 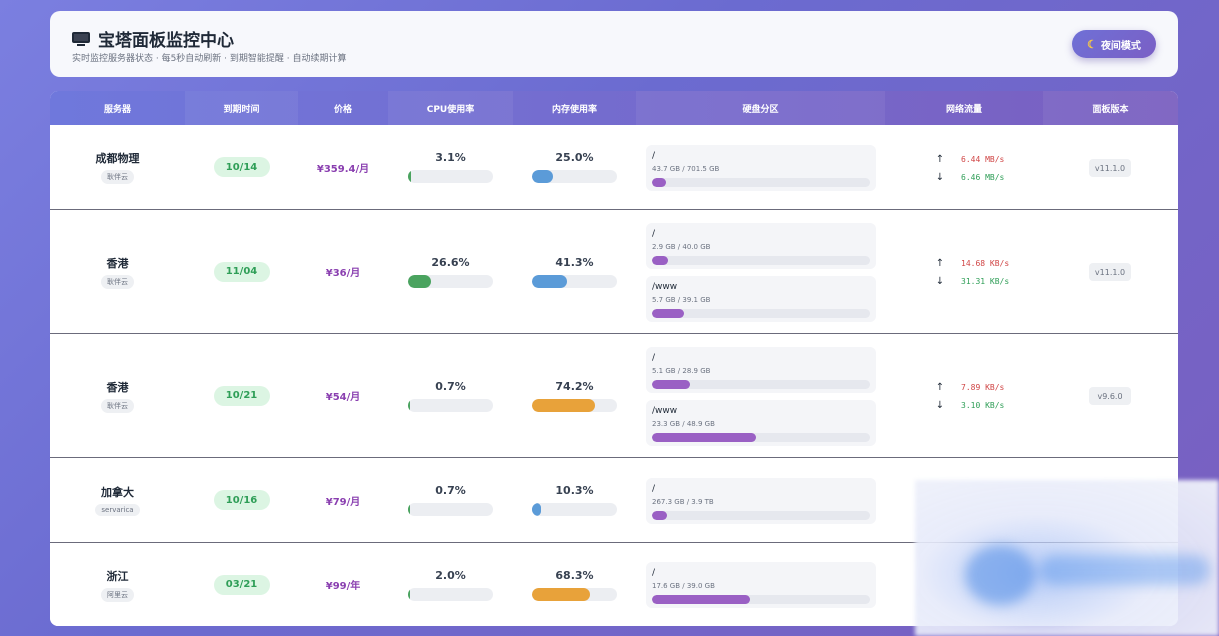 What do you see at coordinates (574, 271) in the screenshot?
I see `memory-cell: 41.3%` at bounding box center [574, 271].